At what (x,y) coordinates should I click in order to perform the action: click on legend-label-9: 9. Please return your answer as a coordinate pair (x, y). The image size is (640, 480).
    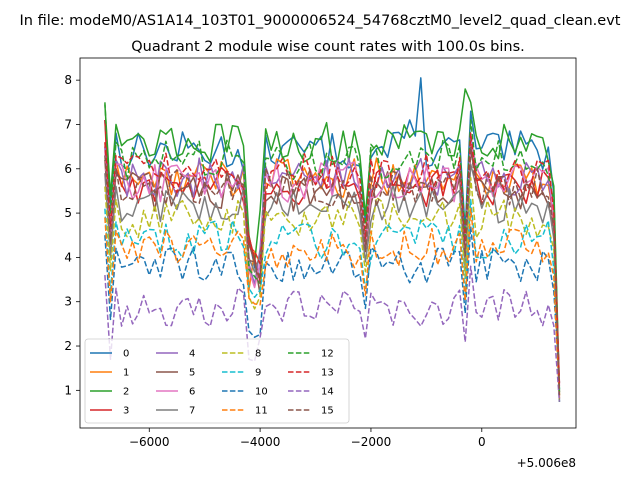
    Looking at the image, I should click on (258, 373).